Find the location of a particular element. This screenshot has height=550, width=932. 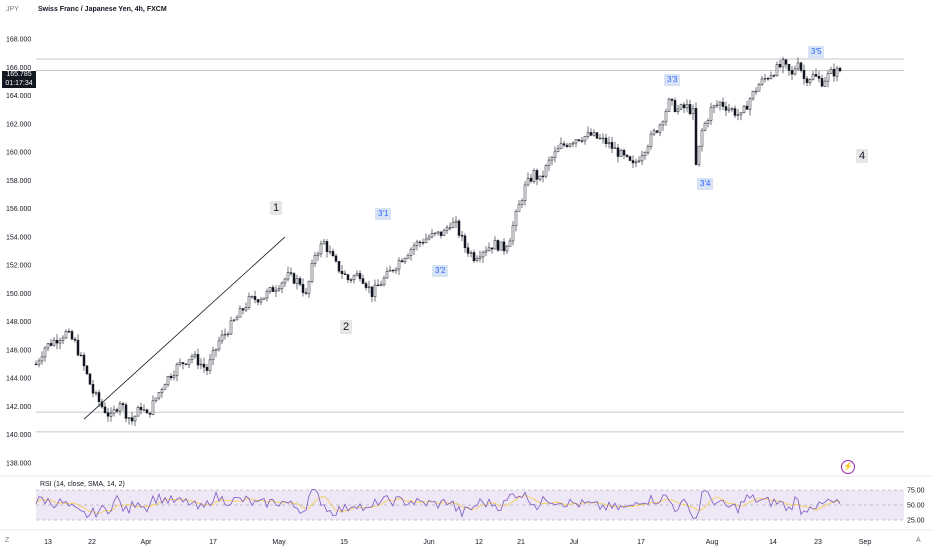

trend-line is located at coordinates (184, 328).